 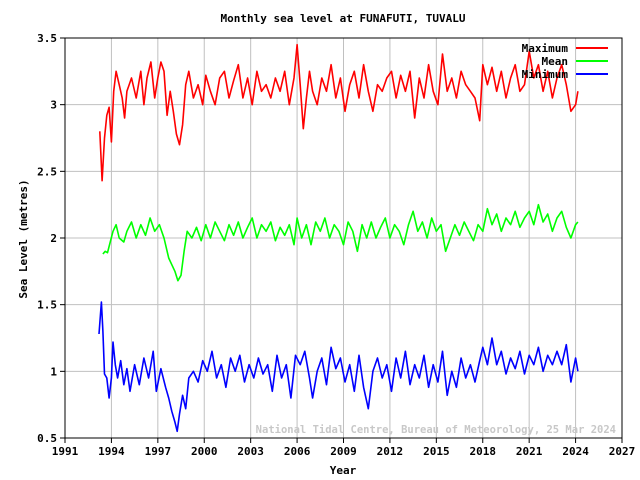 What do you see at coordinates (158, 451) in the screenshot?
I see `x-tick-label: 1997` at bounding box center [158, 451].